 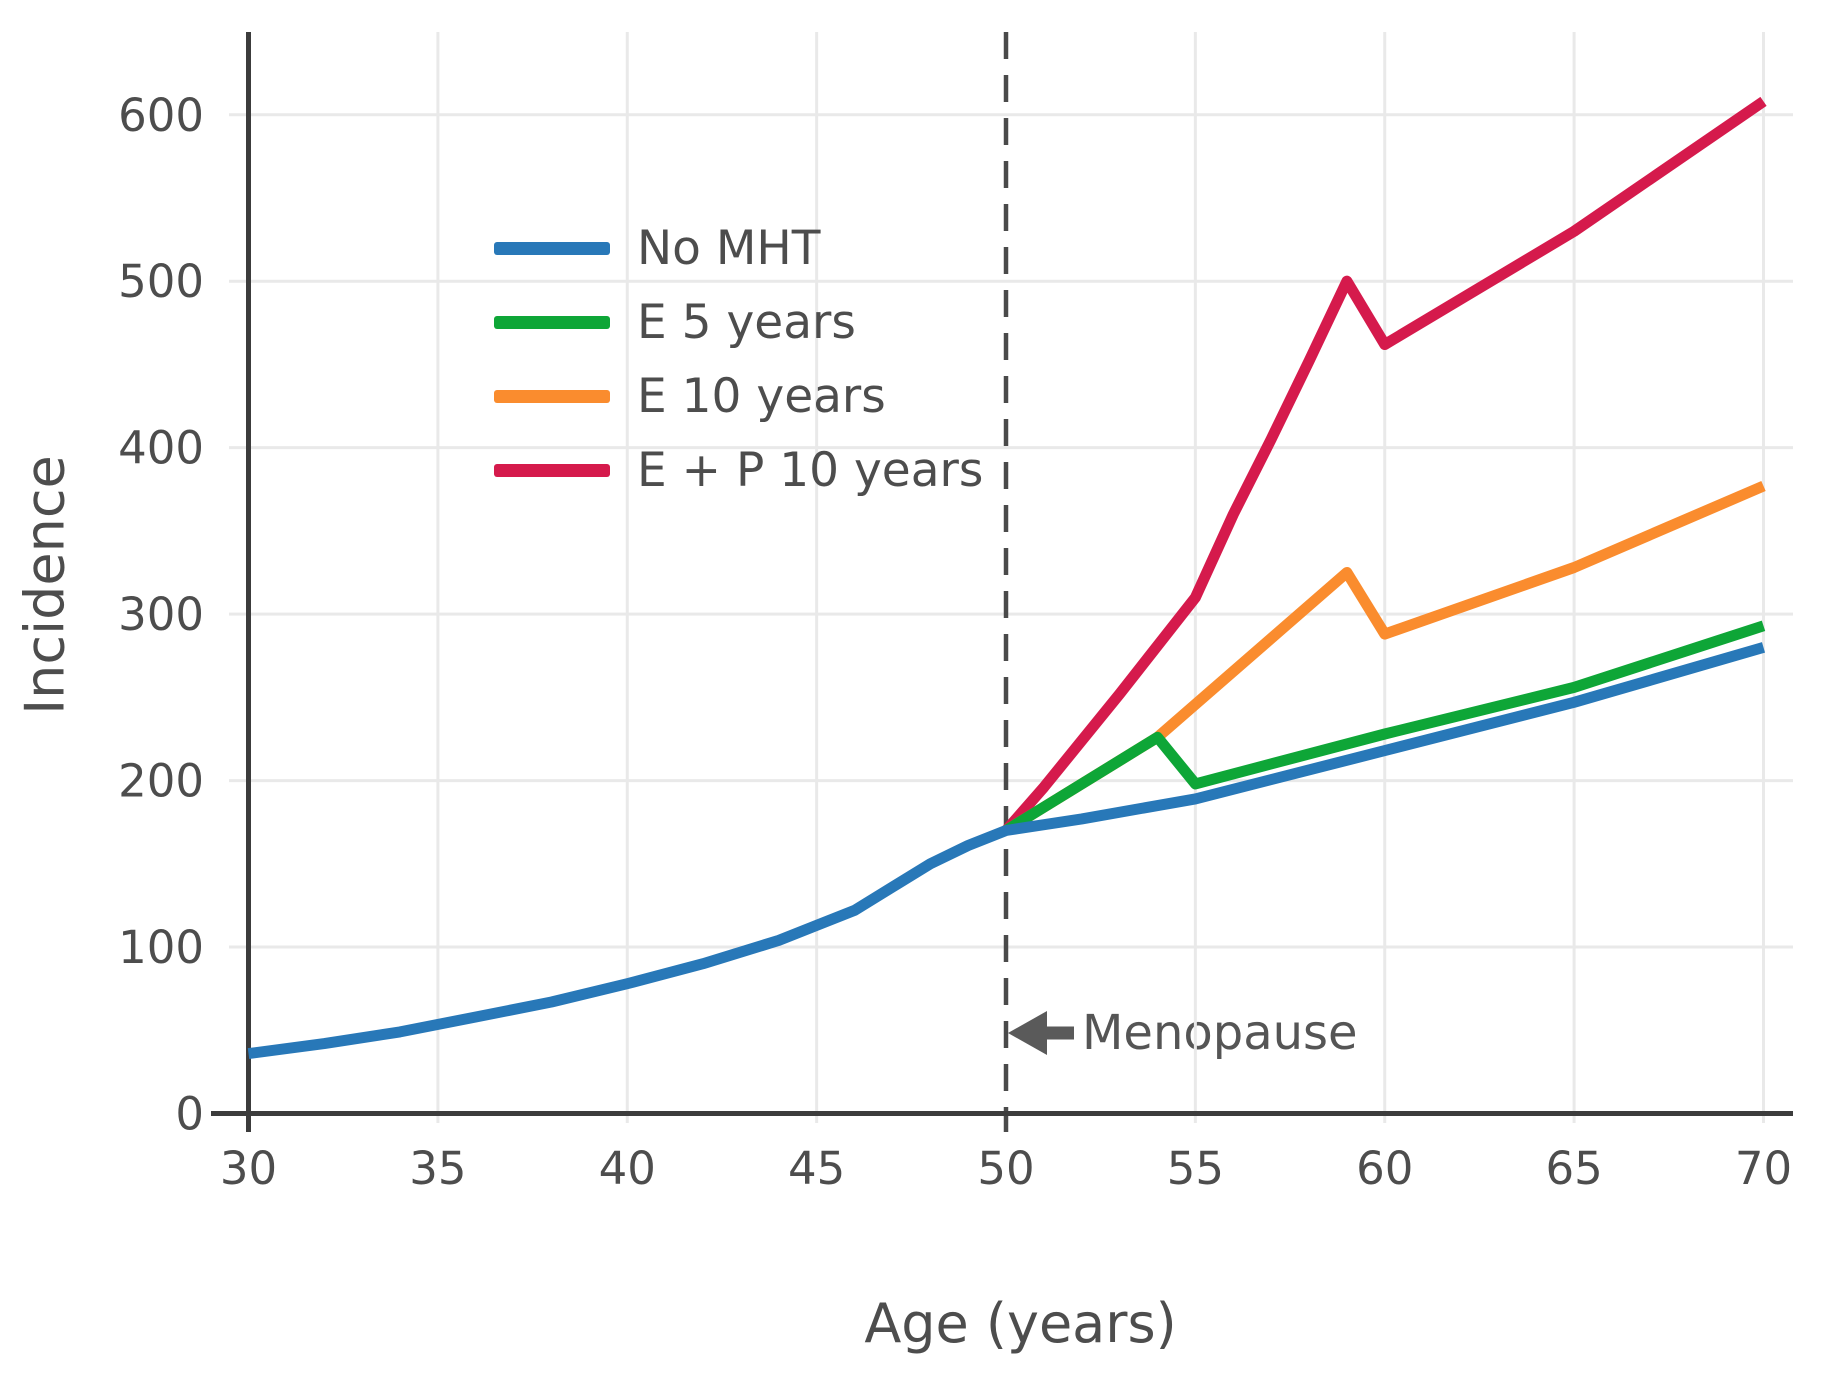 What do you see at coordinates (729, 248) in the screenshot?
I see `legend-label-no-mht: No MHT` at bounding box center [729, 248].